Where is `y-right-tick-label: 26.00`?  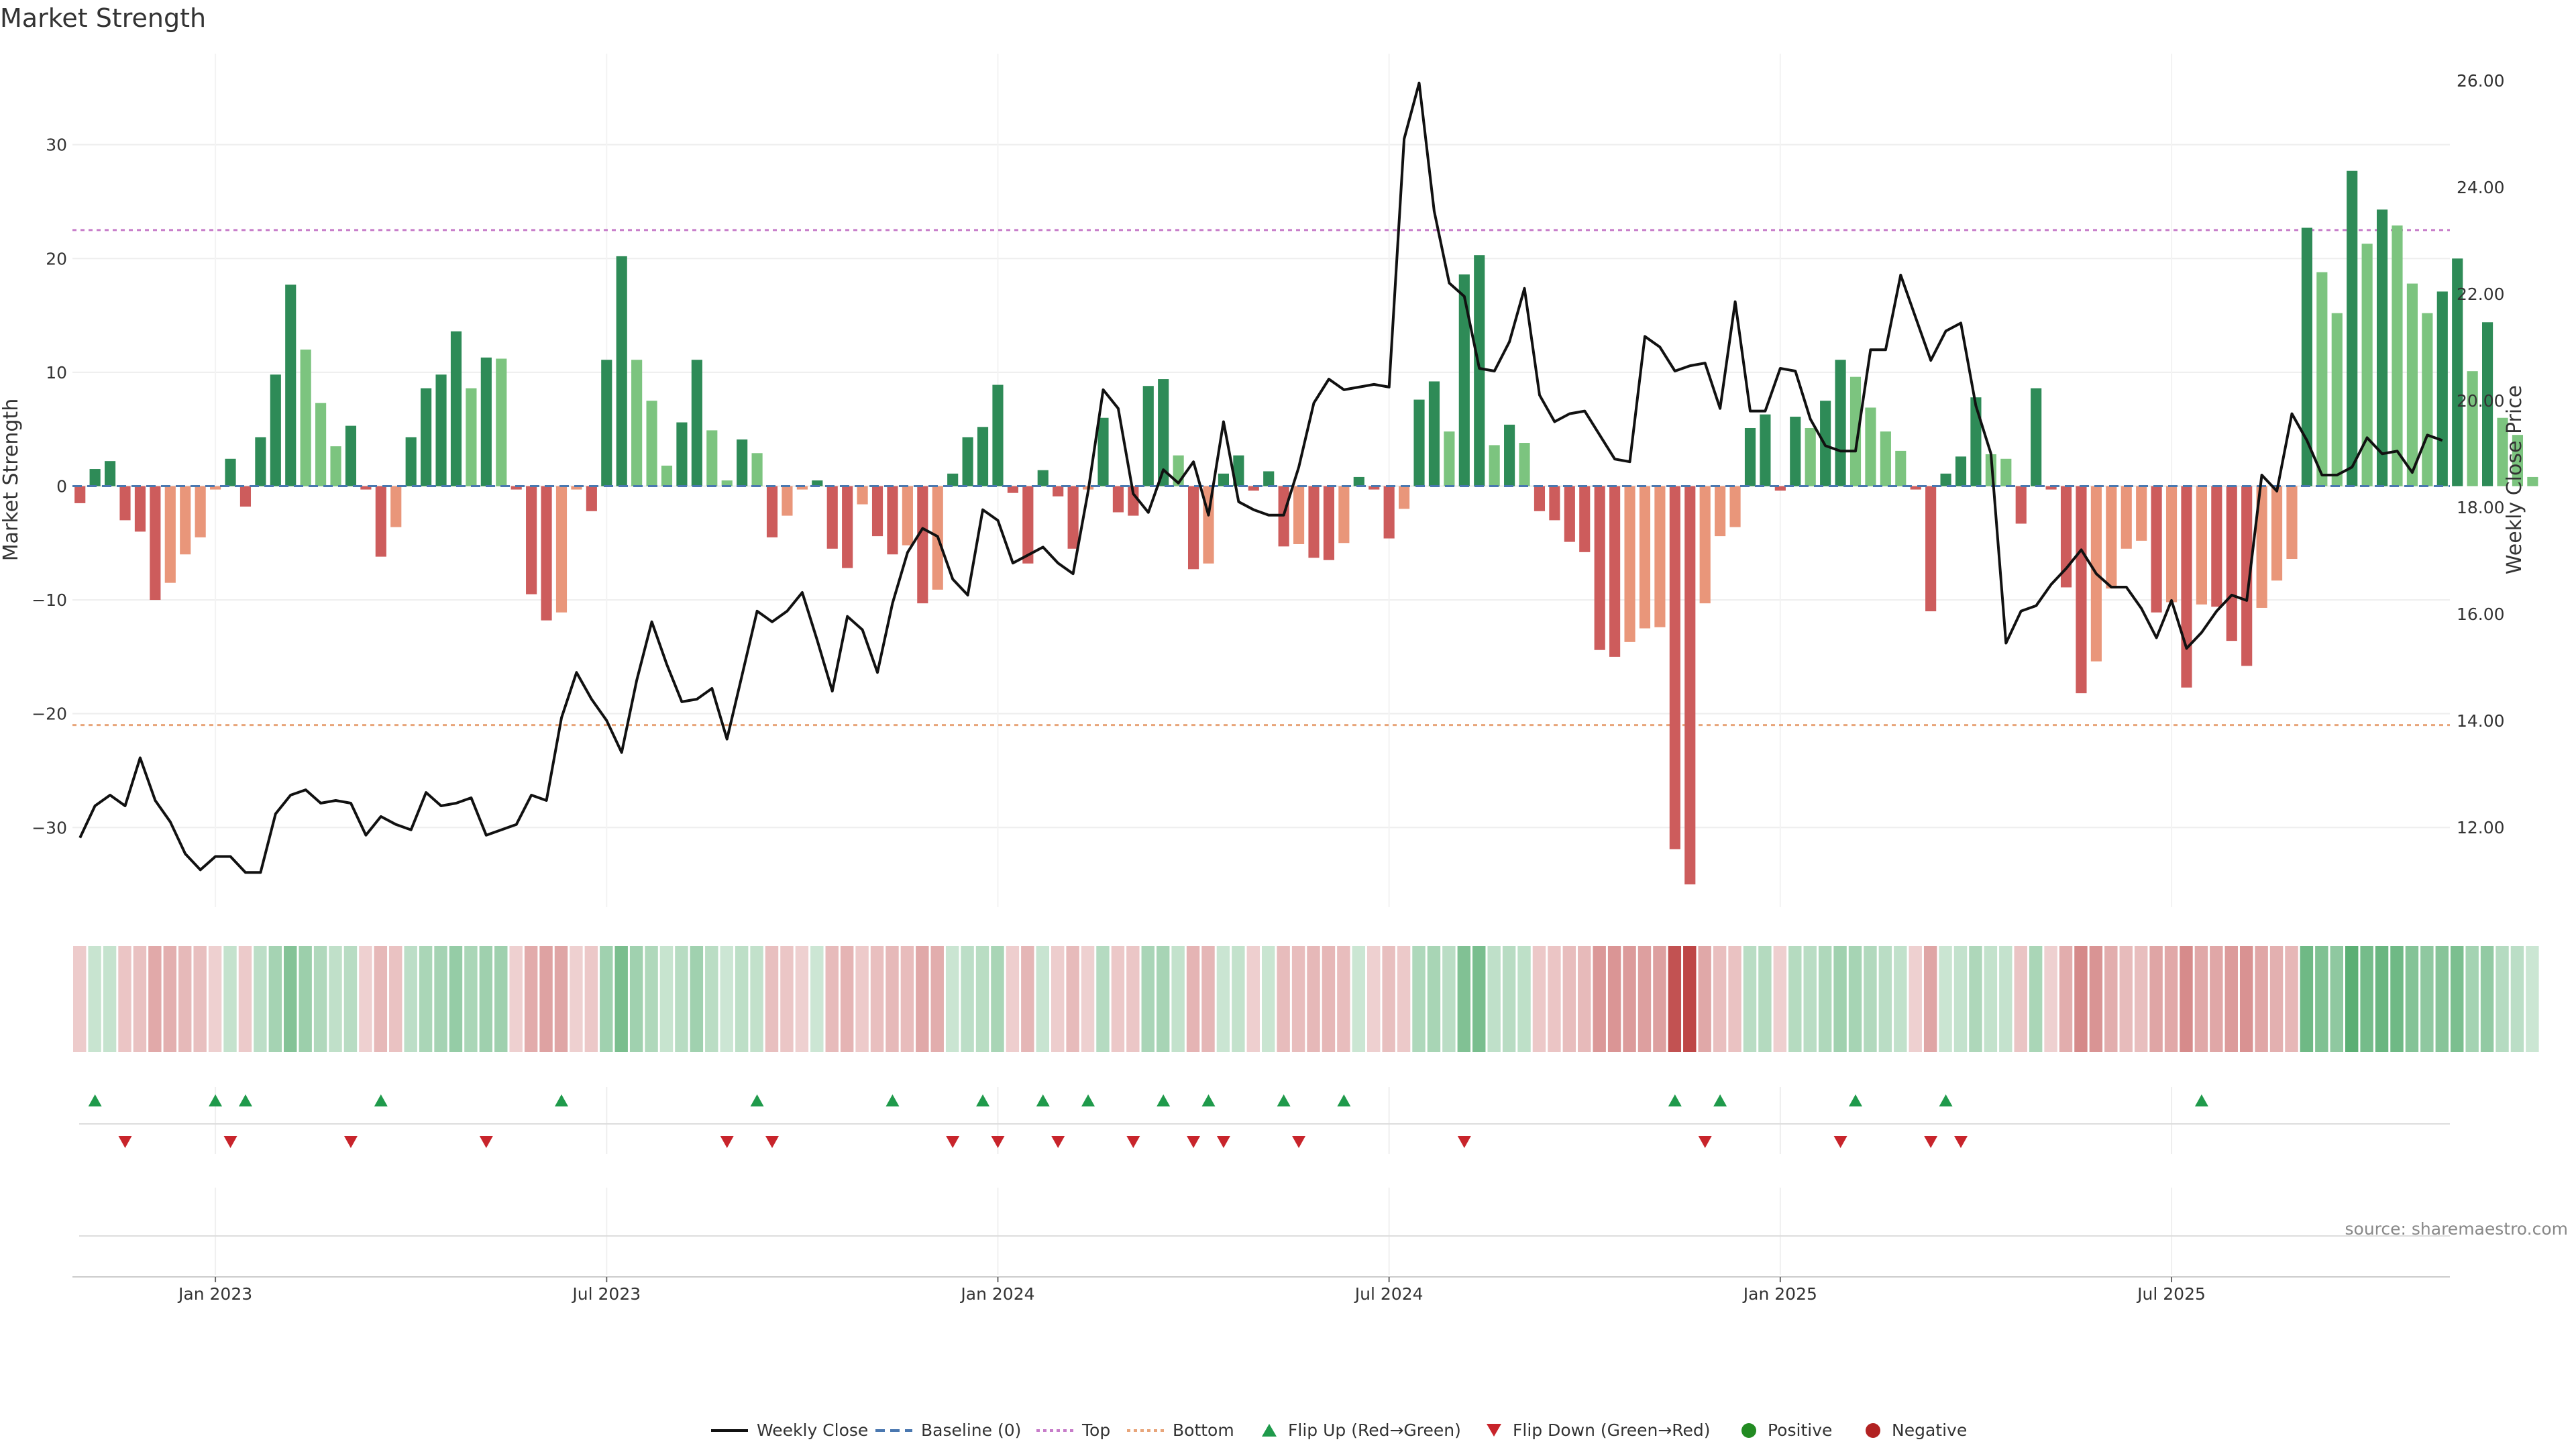 y-right-tick-label: 26.00 is located at coordinates (2481, 81).